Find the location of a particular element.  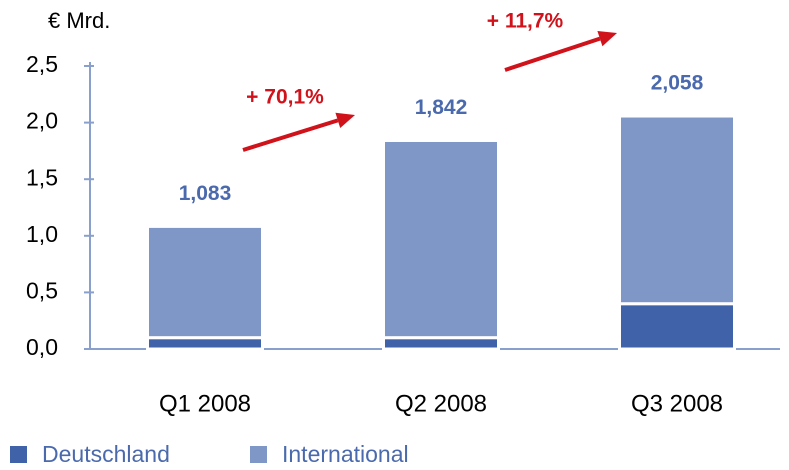

y-tick-label: 0,0 is located at coordinates (42, 347).